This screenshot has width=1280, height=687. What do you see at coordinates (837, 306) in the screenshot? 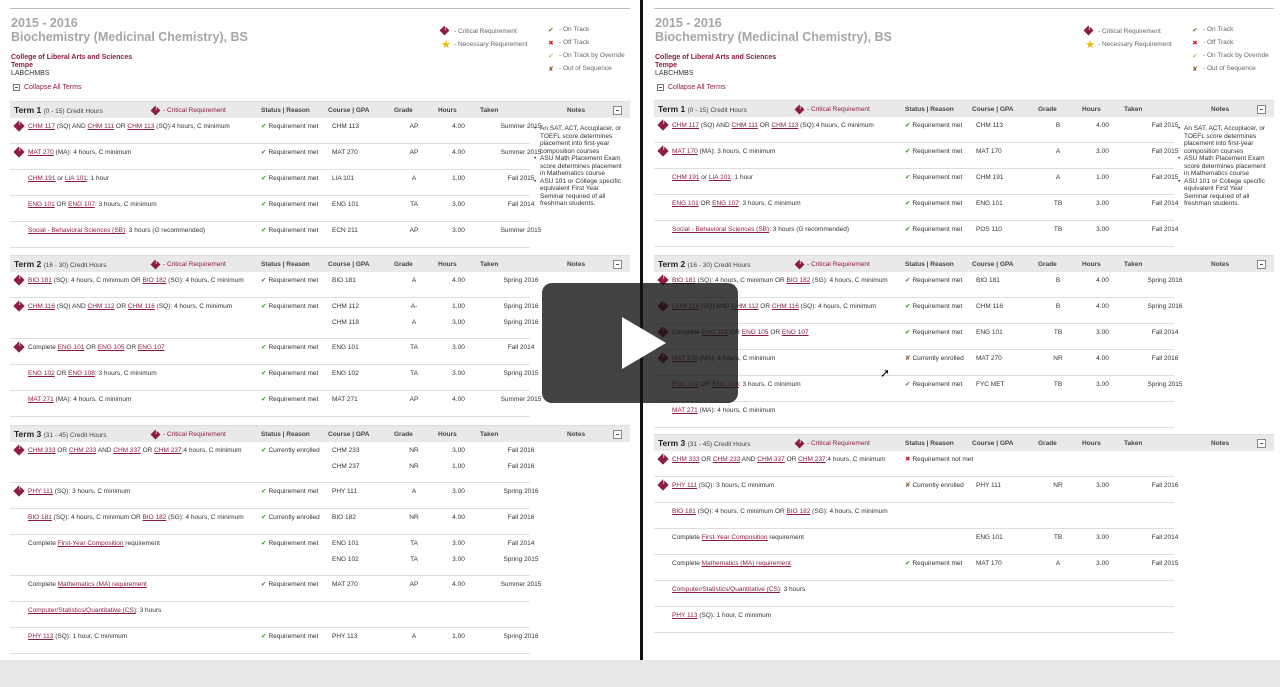
I see `requirement-text: (SQ): 4 hours, C minimum` at bounding box center [837, 306].